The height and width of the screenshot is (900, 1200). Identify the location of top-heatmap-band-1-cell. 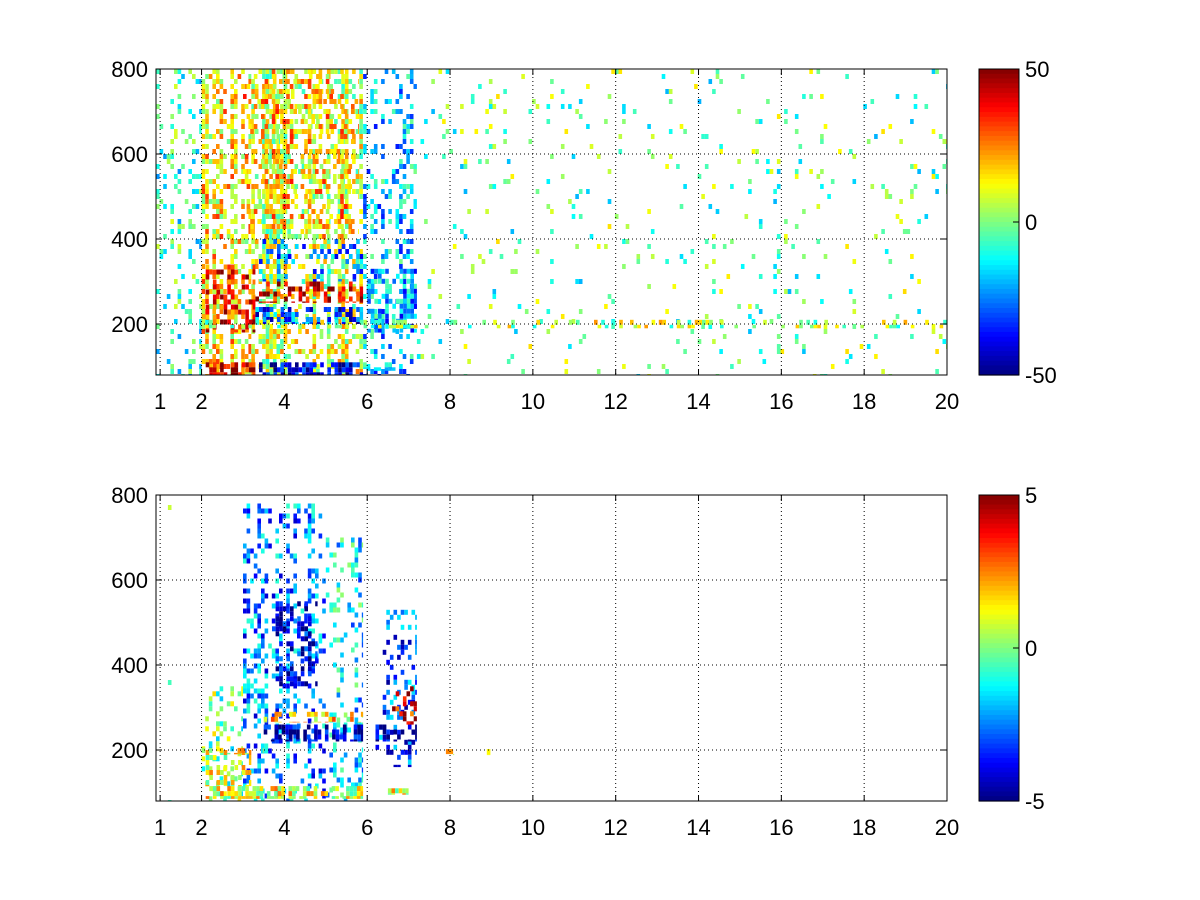
(333, 365).